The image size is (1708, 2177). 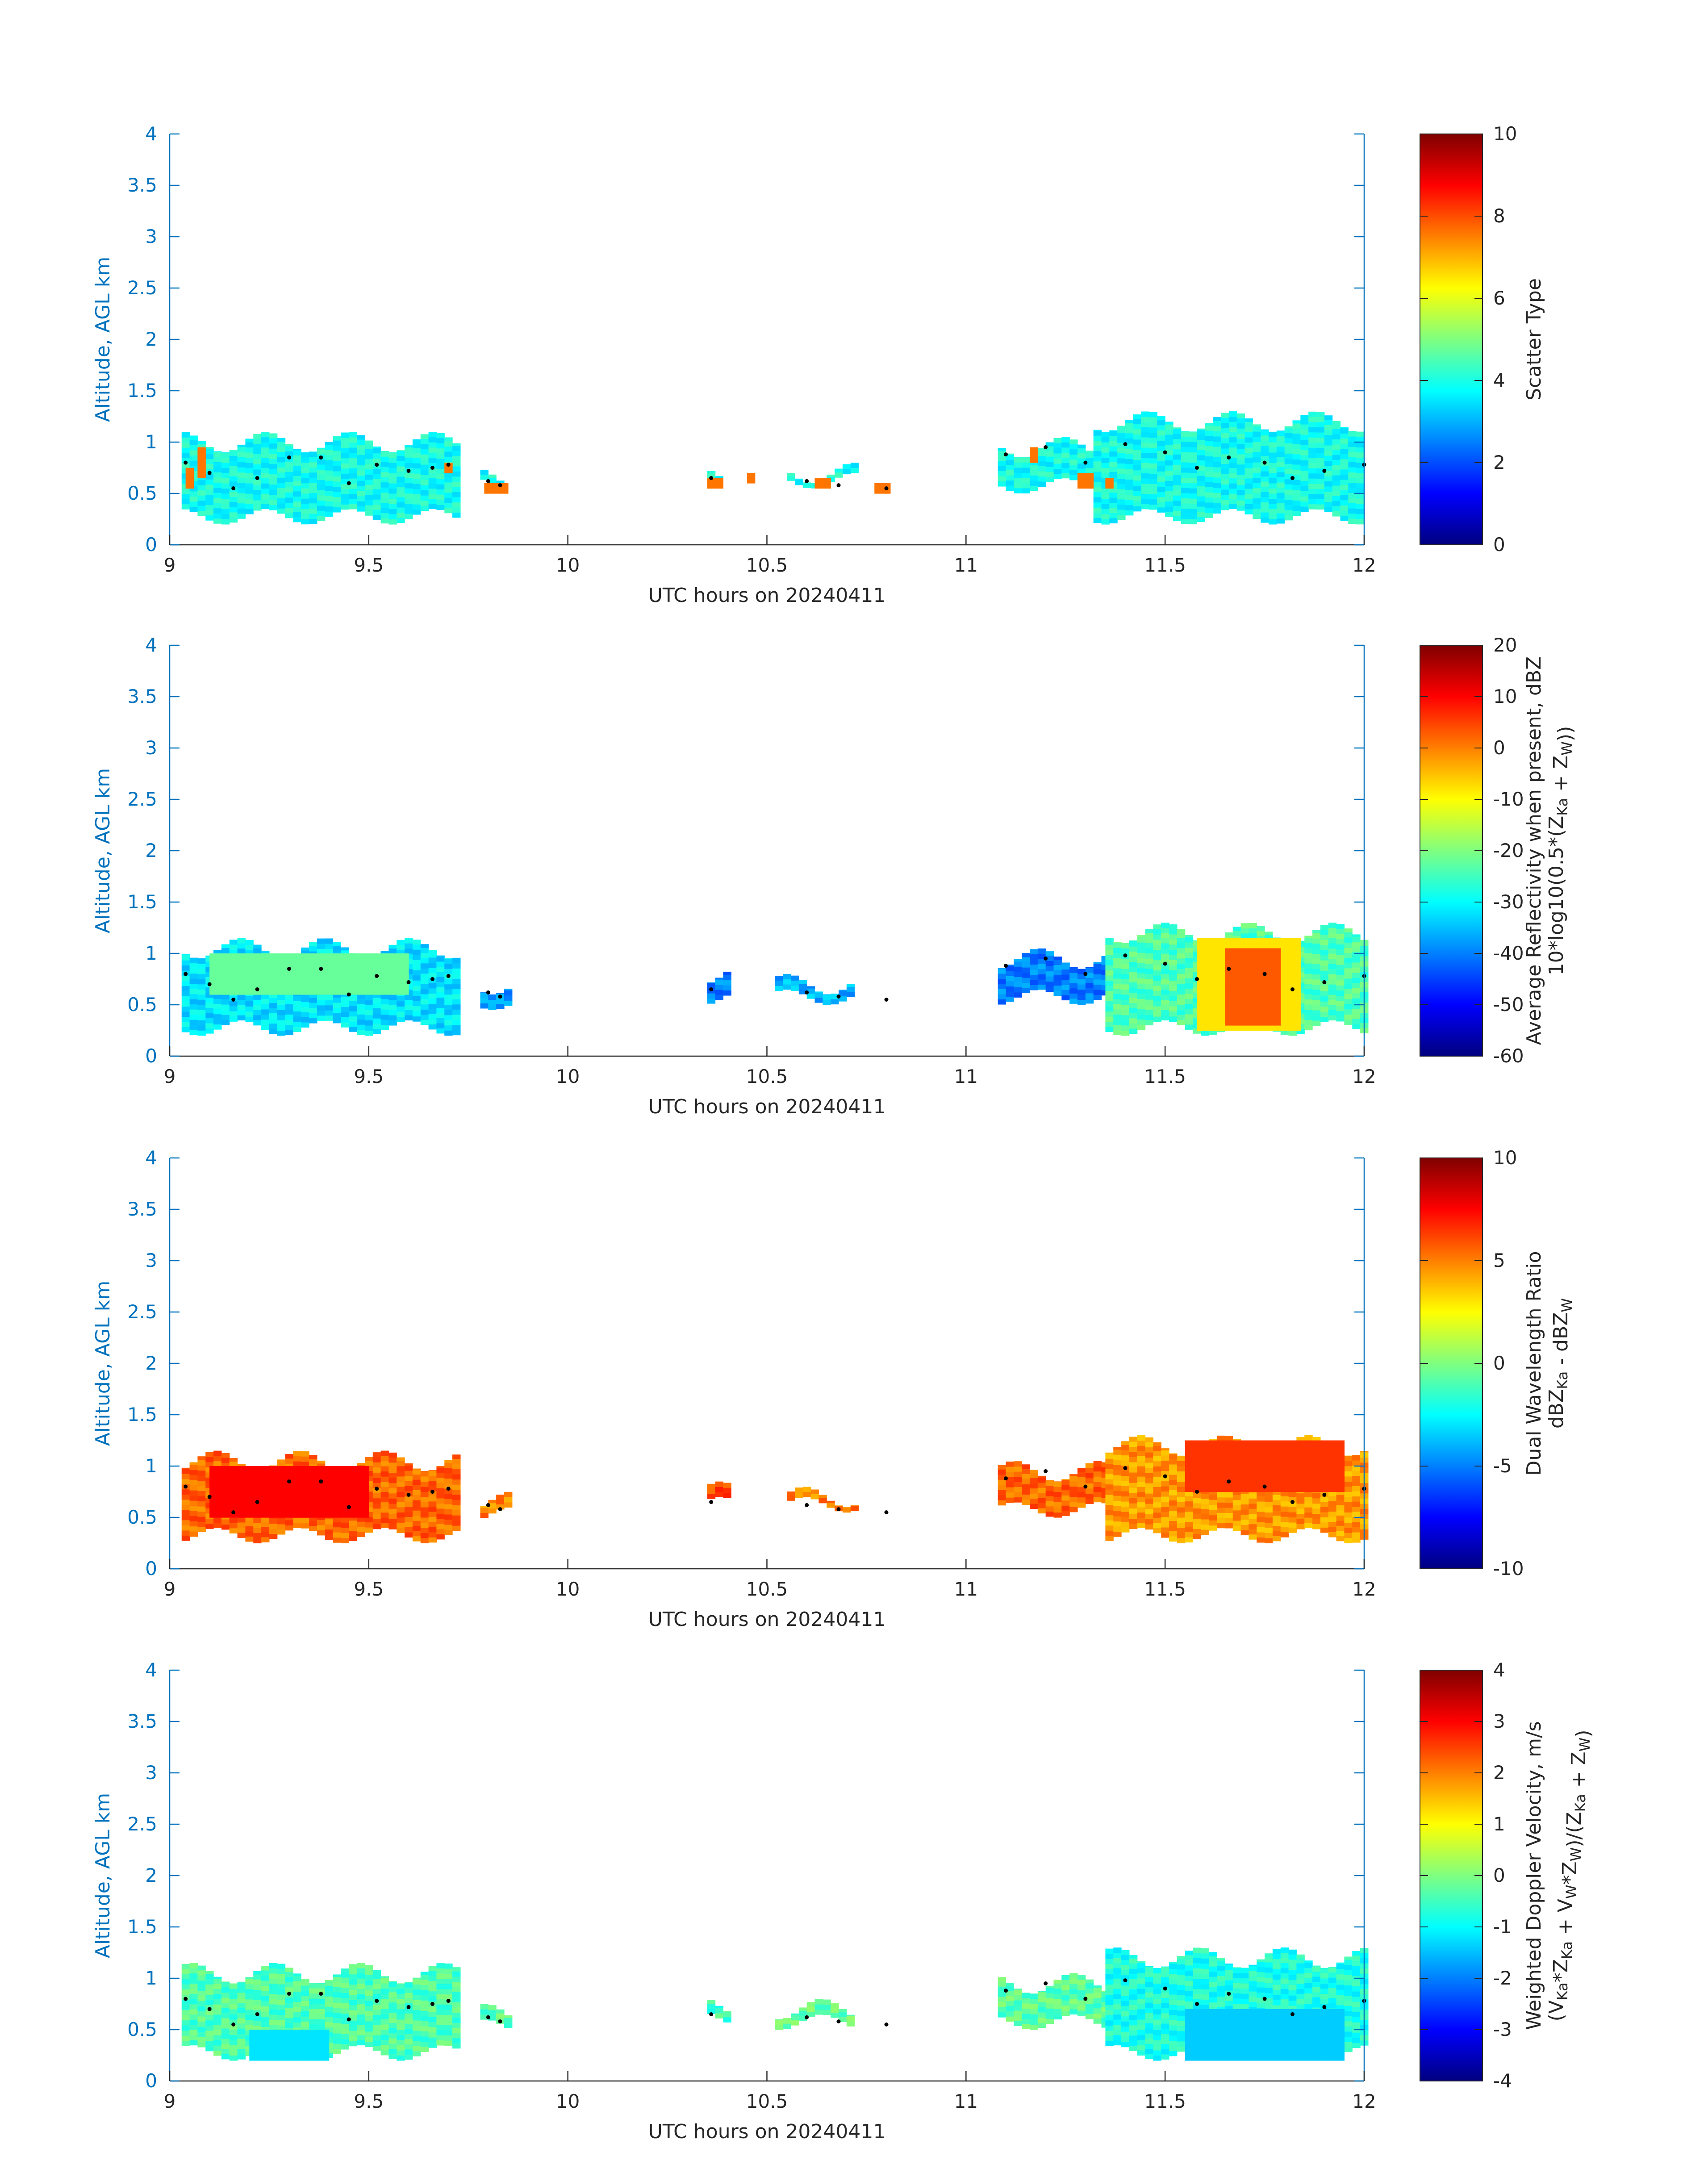 I want to click on colorbar-tick-label: 0, so click(x=1499, y=748).